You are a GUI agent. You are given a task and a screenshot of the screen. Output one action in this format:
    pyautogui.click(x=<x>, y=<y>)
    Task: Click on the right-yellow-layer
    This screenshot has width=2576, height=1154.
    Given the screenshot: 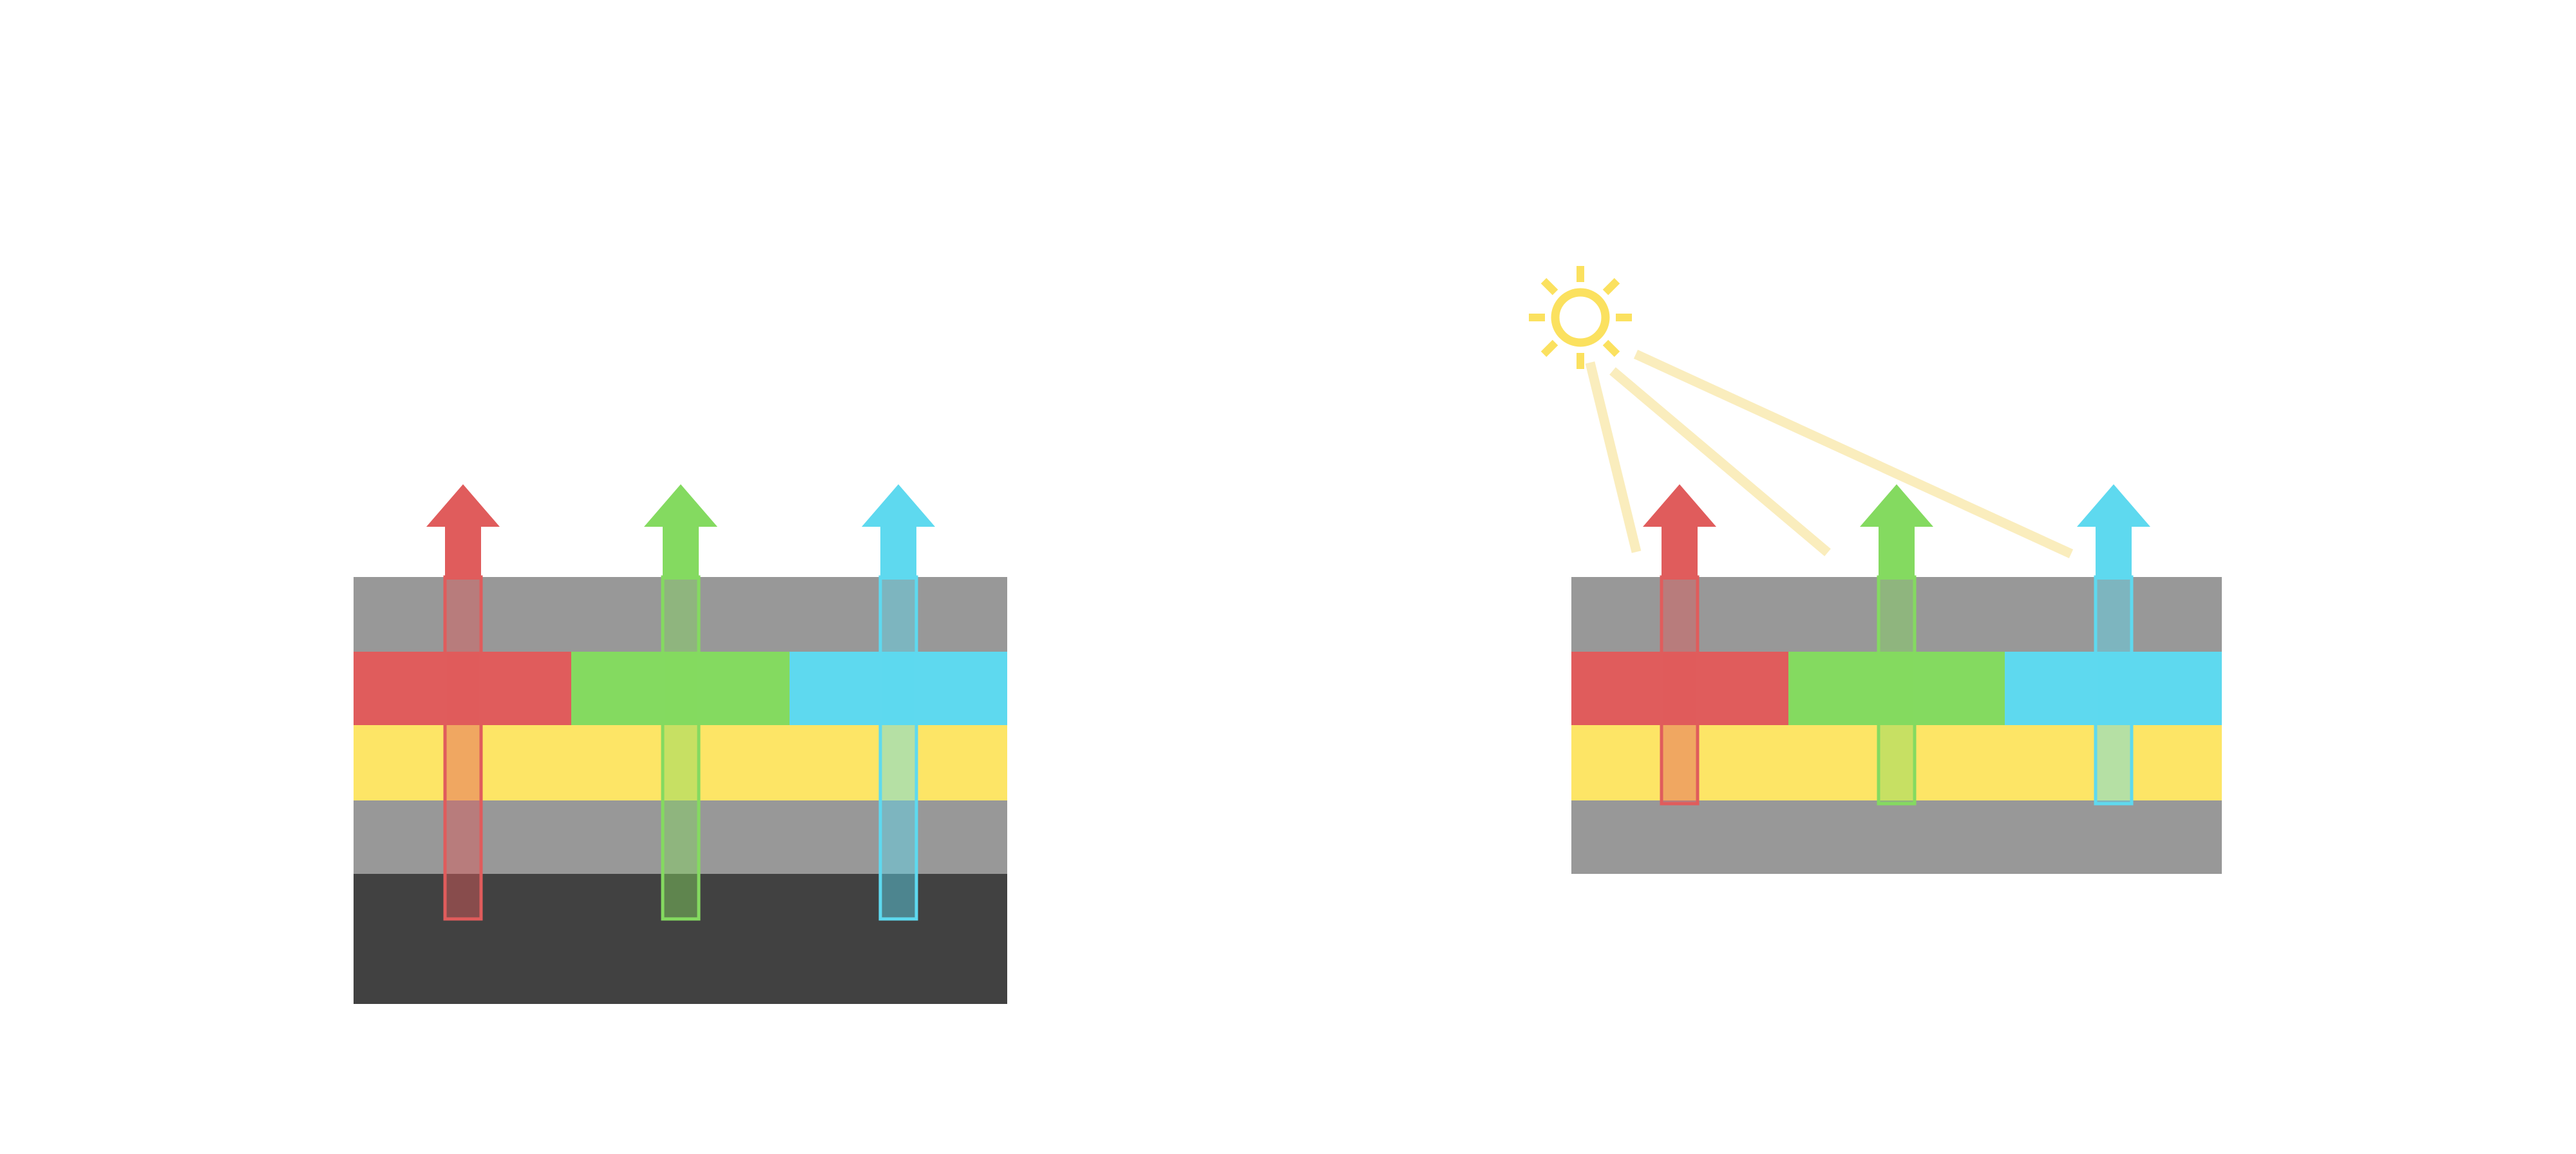 What is the action you would take?
    pyautogui.click(x=1896, y=762)
    